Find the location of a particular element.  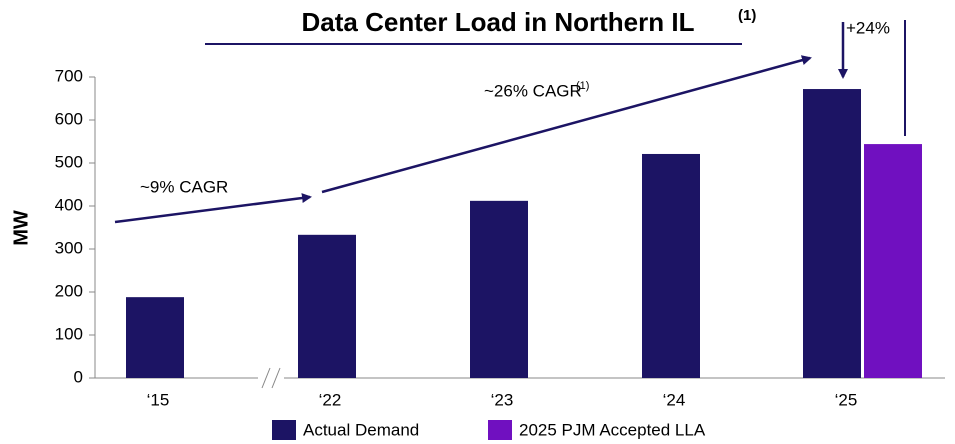

arrow is located at coordinates (213, 208).